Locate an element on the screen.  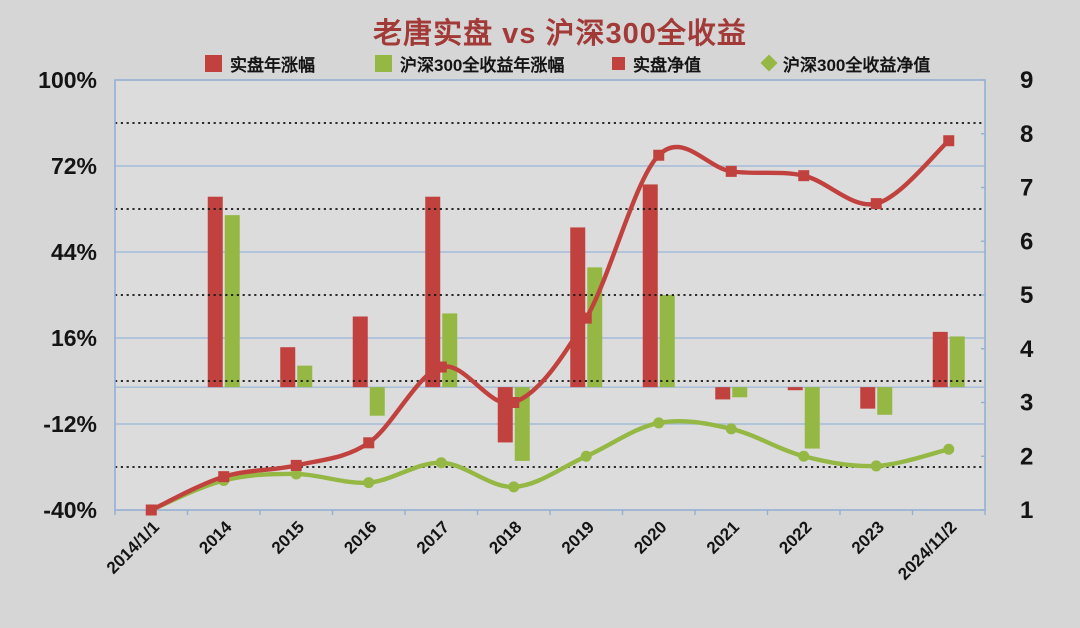
svg-text: 2 is located at coordinates (1026, 456).